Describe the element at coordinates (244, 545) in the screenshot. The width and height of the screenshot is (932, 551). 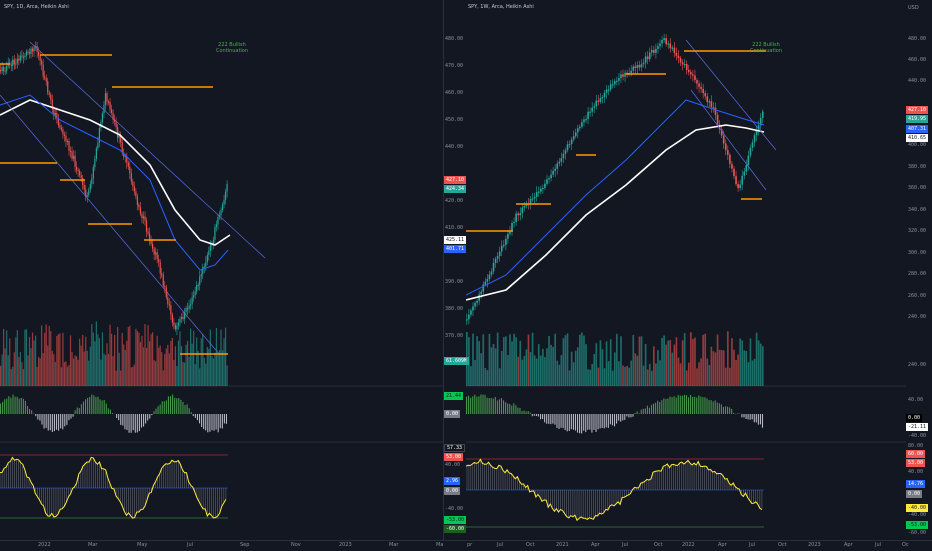
I see `left-xtick: Sep` at that location.